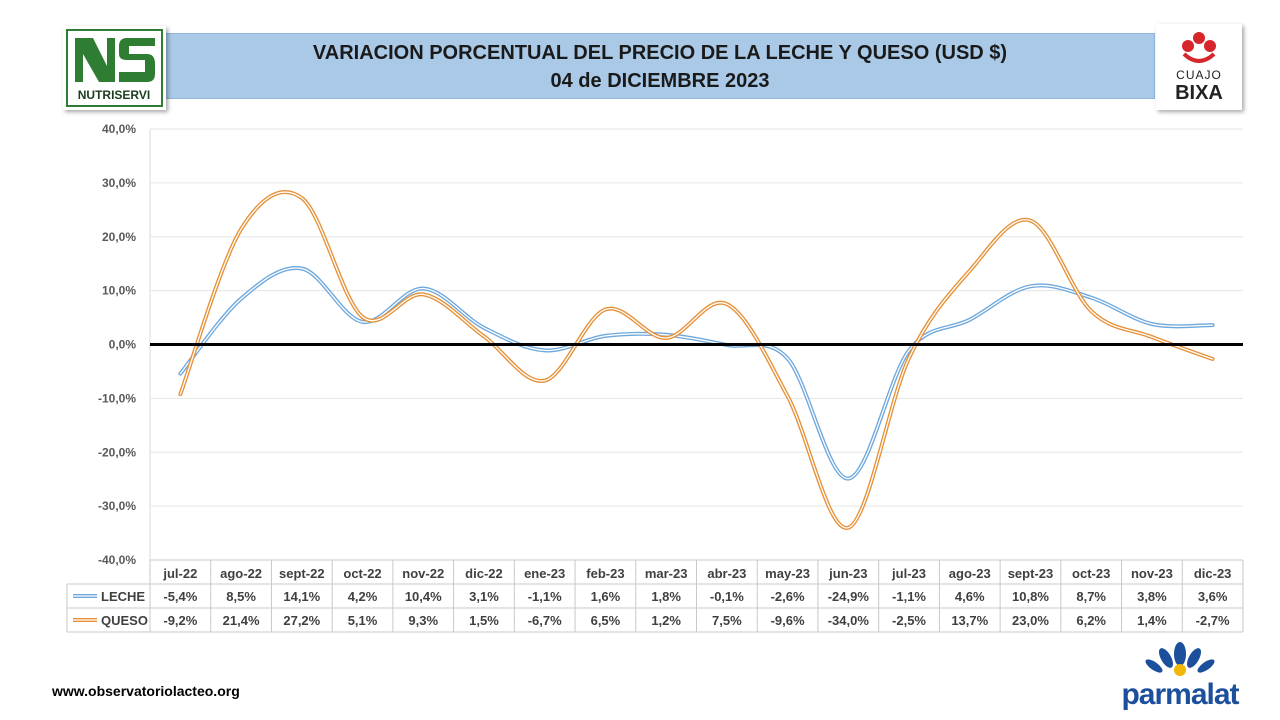  What do you see at coordinates (1213, 596) in the screenshot?
I see `data-label-leche: 3,6%` at bounding box center [1213, 596].